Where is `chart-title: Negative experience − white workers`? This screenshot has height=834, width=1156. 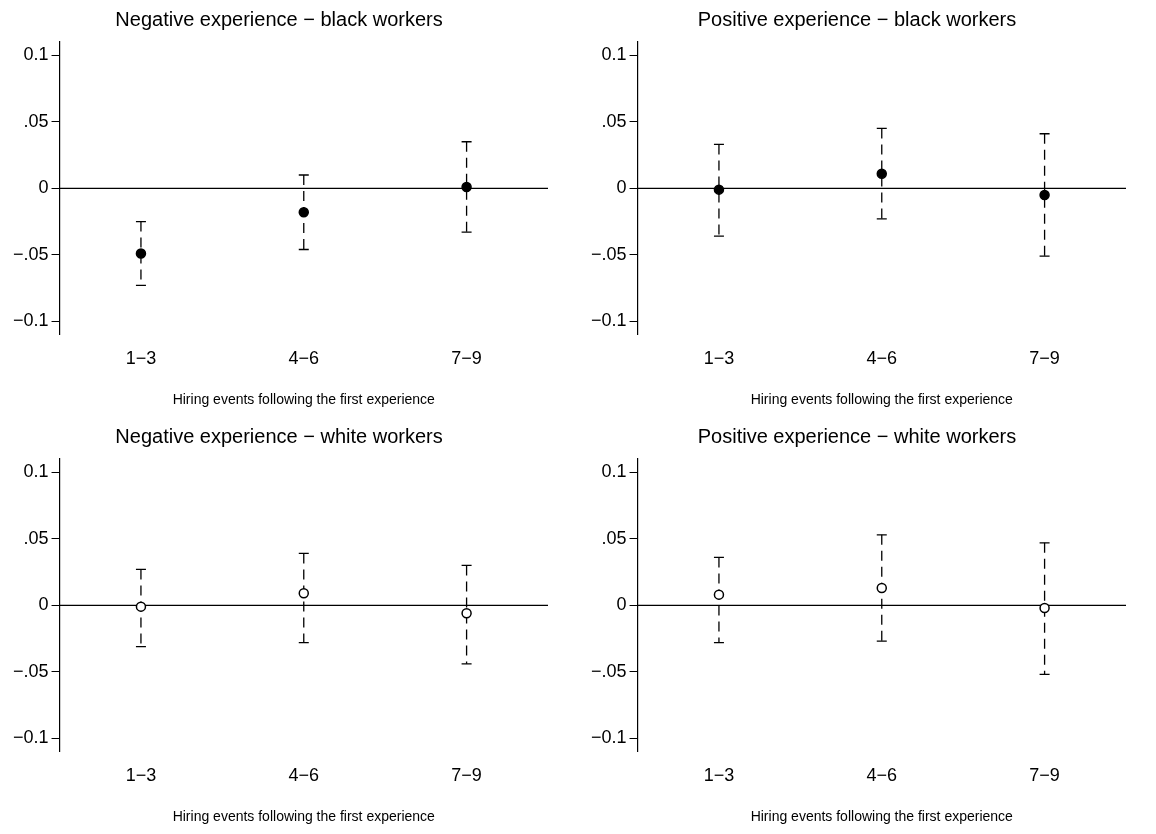 chart-title: Negative experience − white workers is located at coordinates (279, 435).